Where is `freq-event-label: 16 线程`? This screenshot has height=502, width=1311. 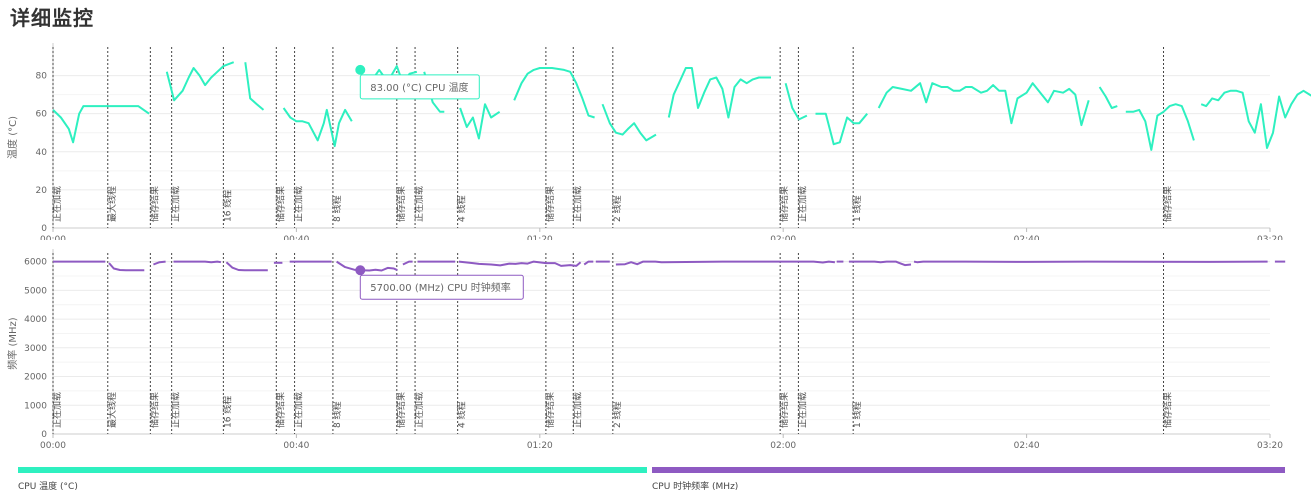
freq-event-label: 16 线程 is located at coordinates (227, 412).